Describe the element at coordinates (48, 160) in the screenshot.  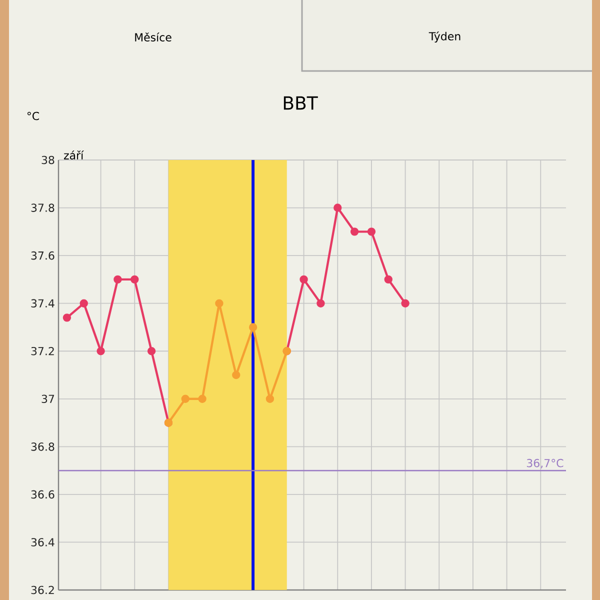
I see `y-tick-label: 38` at that location.